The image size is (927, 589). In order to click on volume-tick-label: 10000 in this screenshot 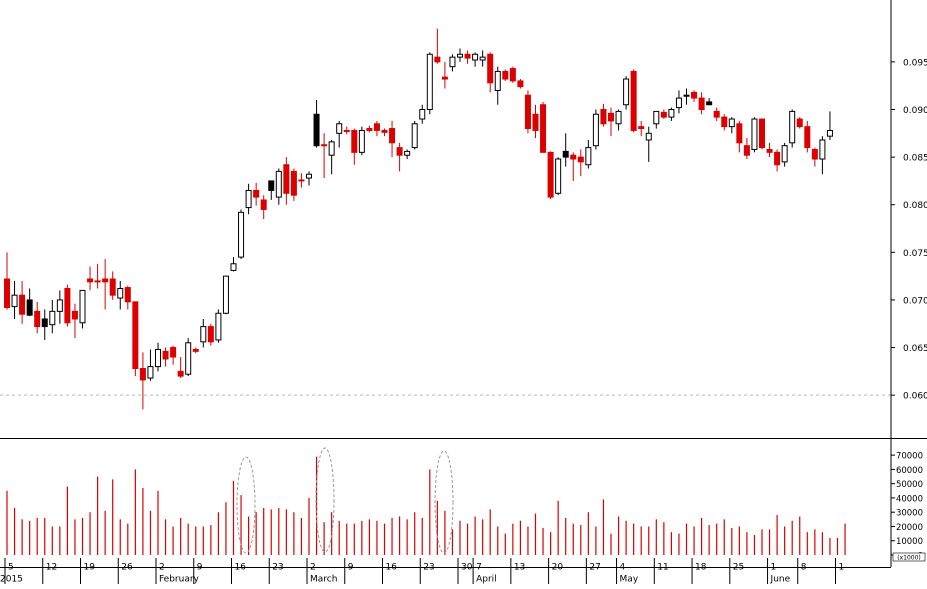, I will do `click(909, 542)`.